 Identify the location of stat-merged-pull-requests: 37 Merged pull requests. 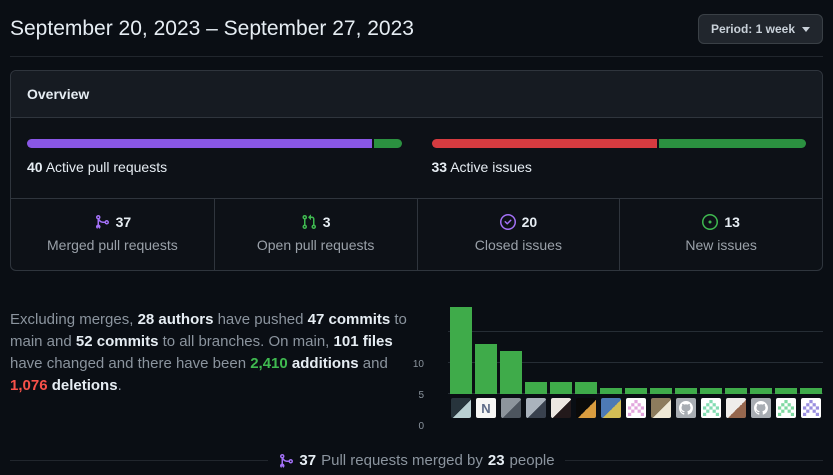
(112, 234).